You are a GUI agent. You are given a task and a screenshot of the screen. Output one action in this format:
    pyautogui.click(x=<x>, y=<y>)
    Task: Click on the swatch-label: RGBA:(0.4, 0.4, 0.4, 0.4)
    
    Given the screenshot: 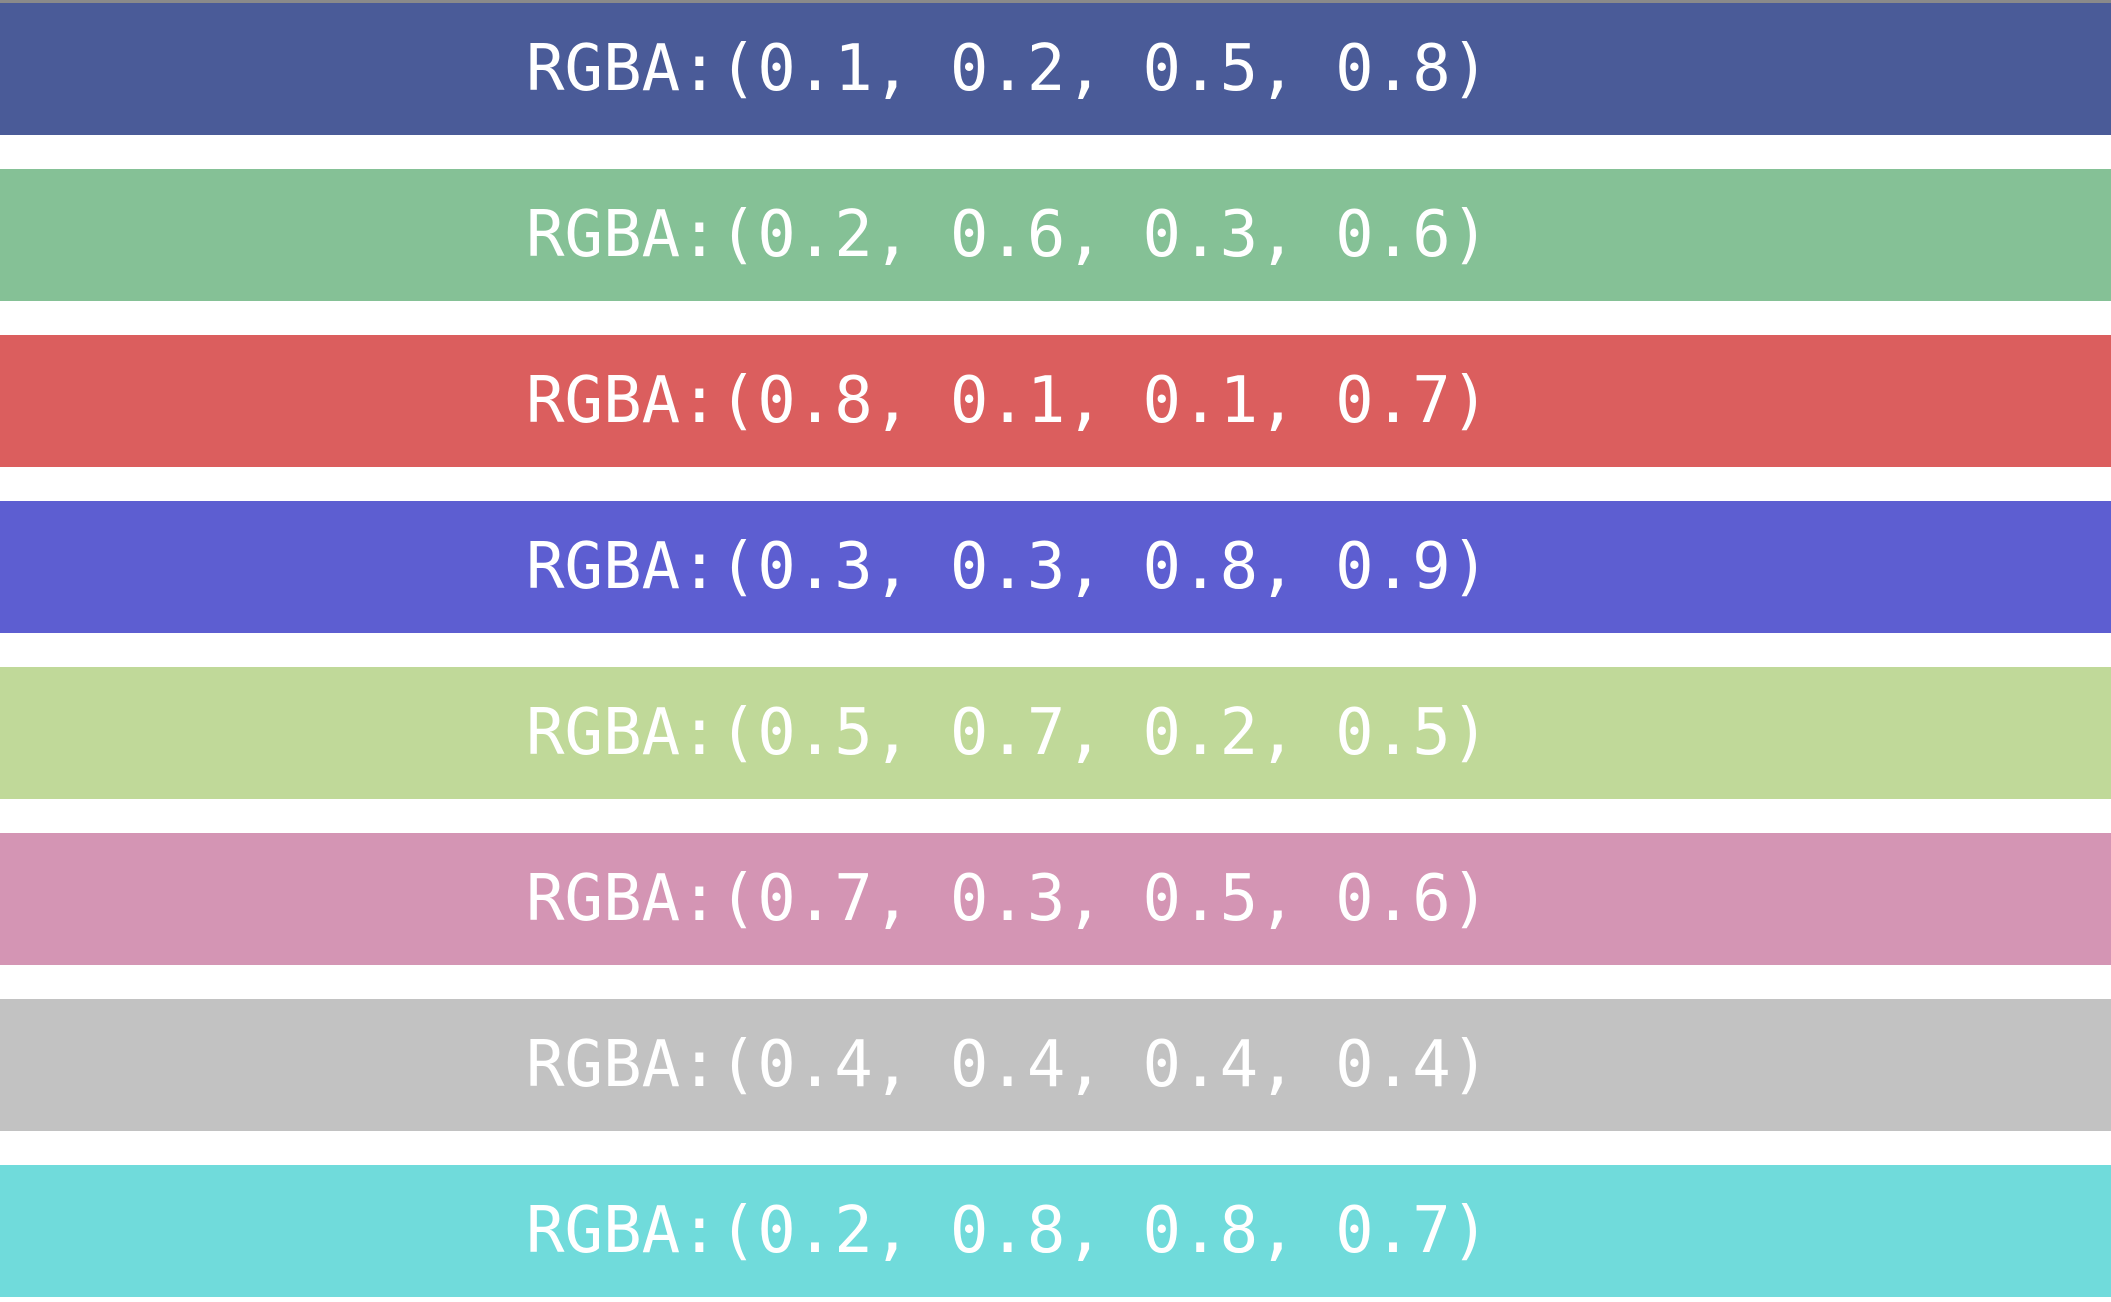 What is the action you would take?
    pyautogui.click(x=1008, y=1065)
    